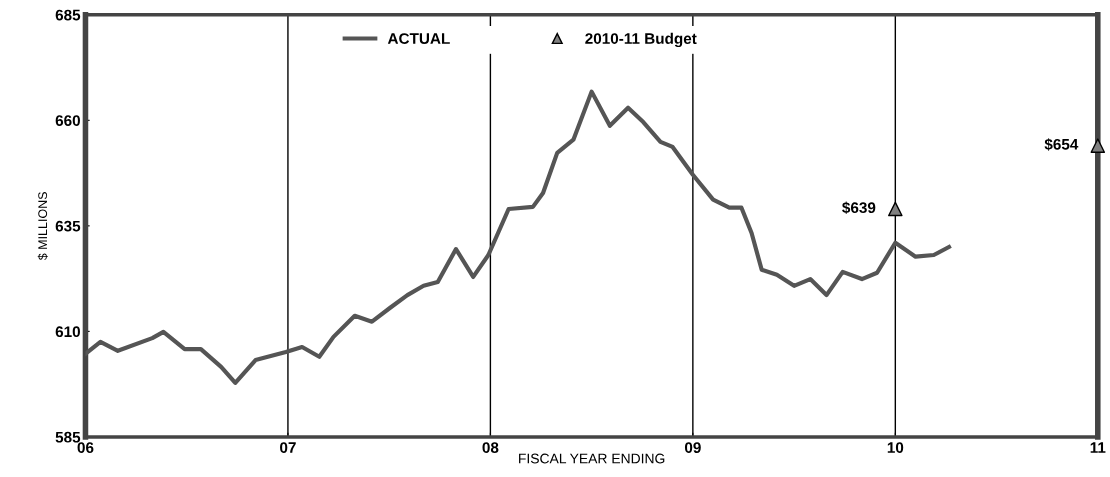 This screenshot has height=477, width=1110. Describe the element at coordinates (67, 332) in the screenshot. I see `y-tick-label: 610` at that location.